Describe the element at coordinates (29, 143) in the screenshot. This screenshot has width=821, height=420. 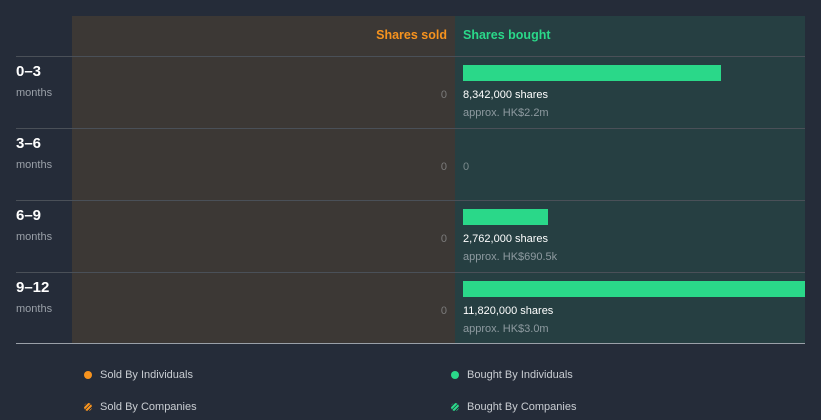
I see `period-label: 3–6` at that location.